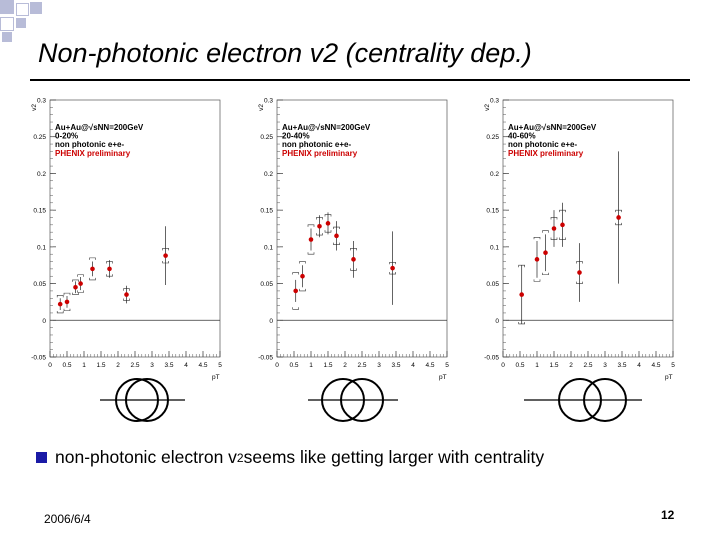  What do you see at coordinates (487, 107) in the screenshot?
I see `y-axis-label: v2` at bounding box center [487, 107].